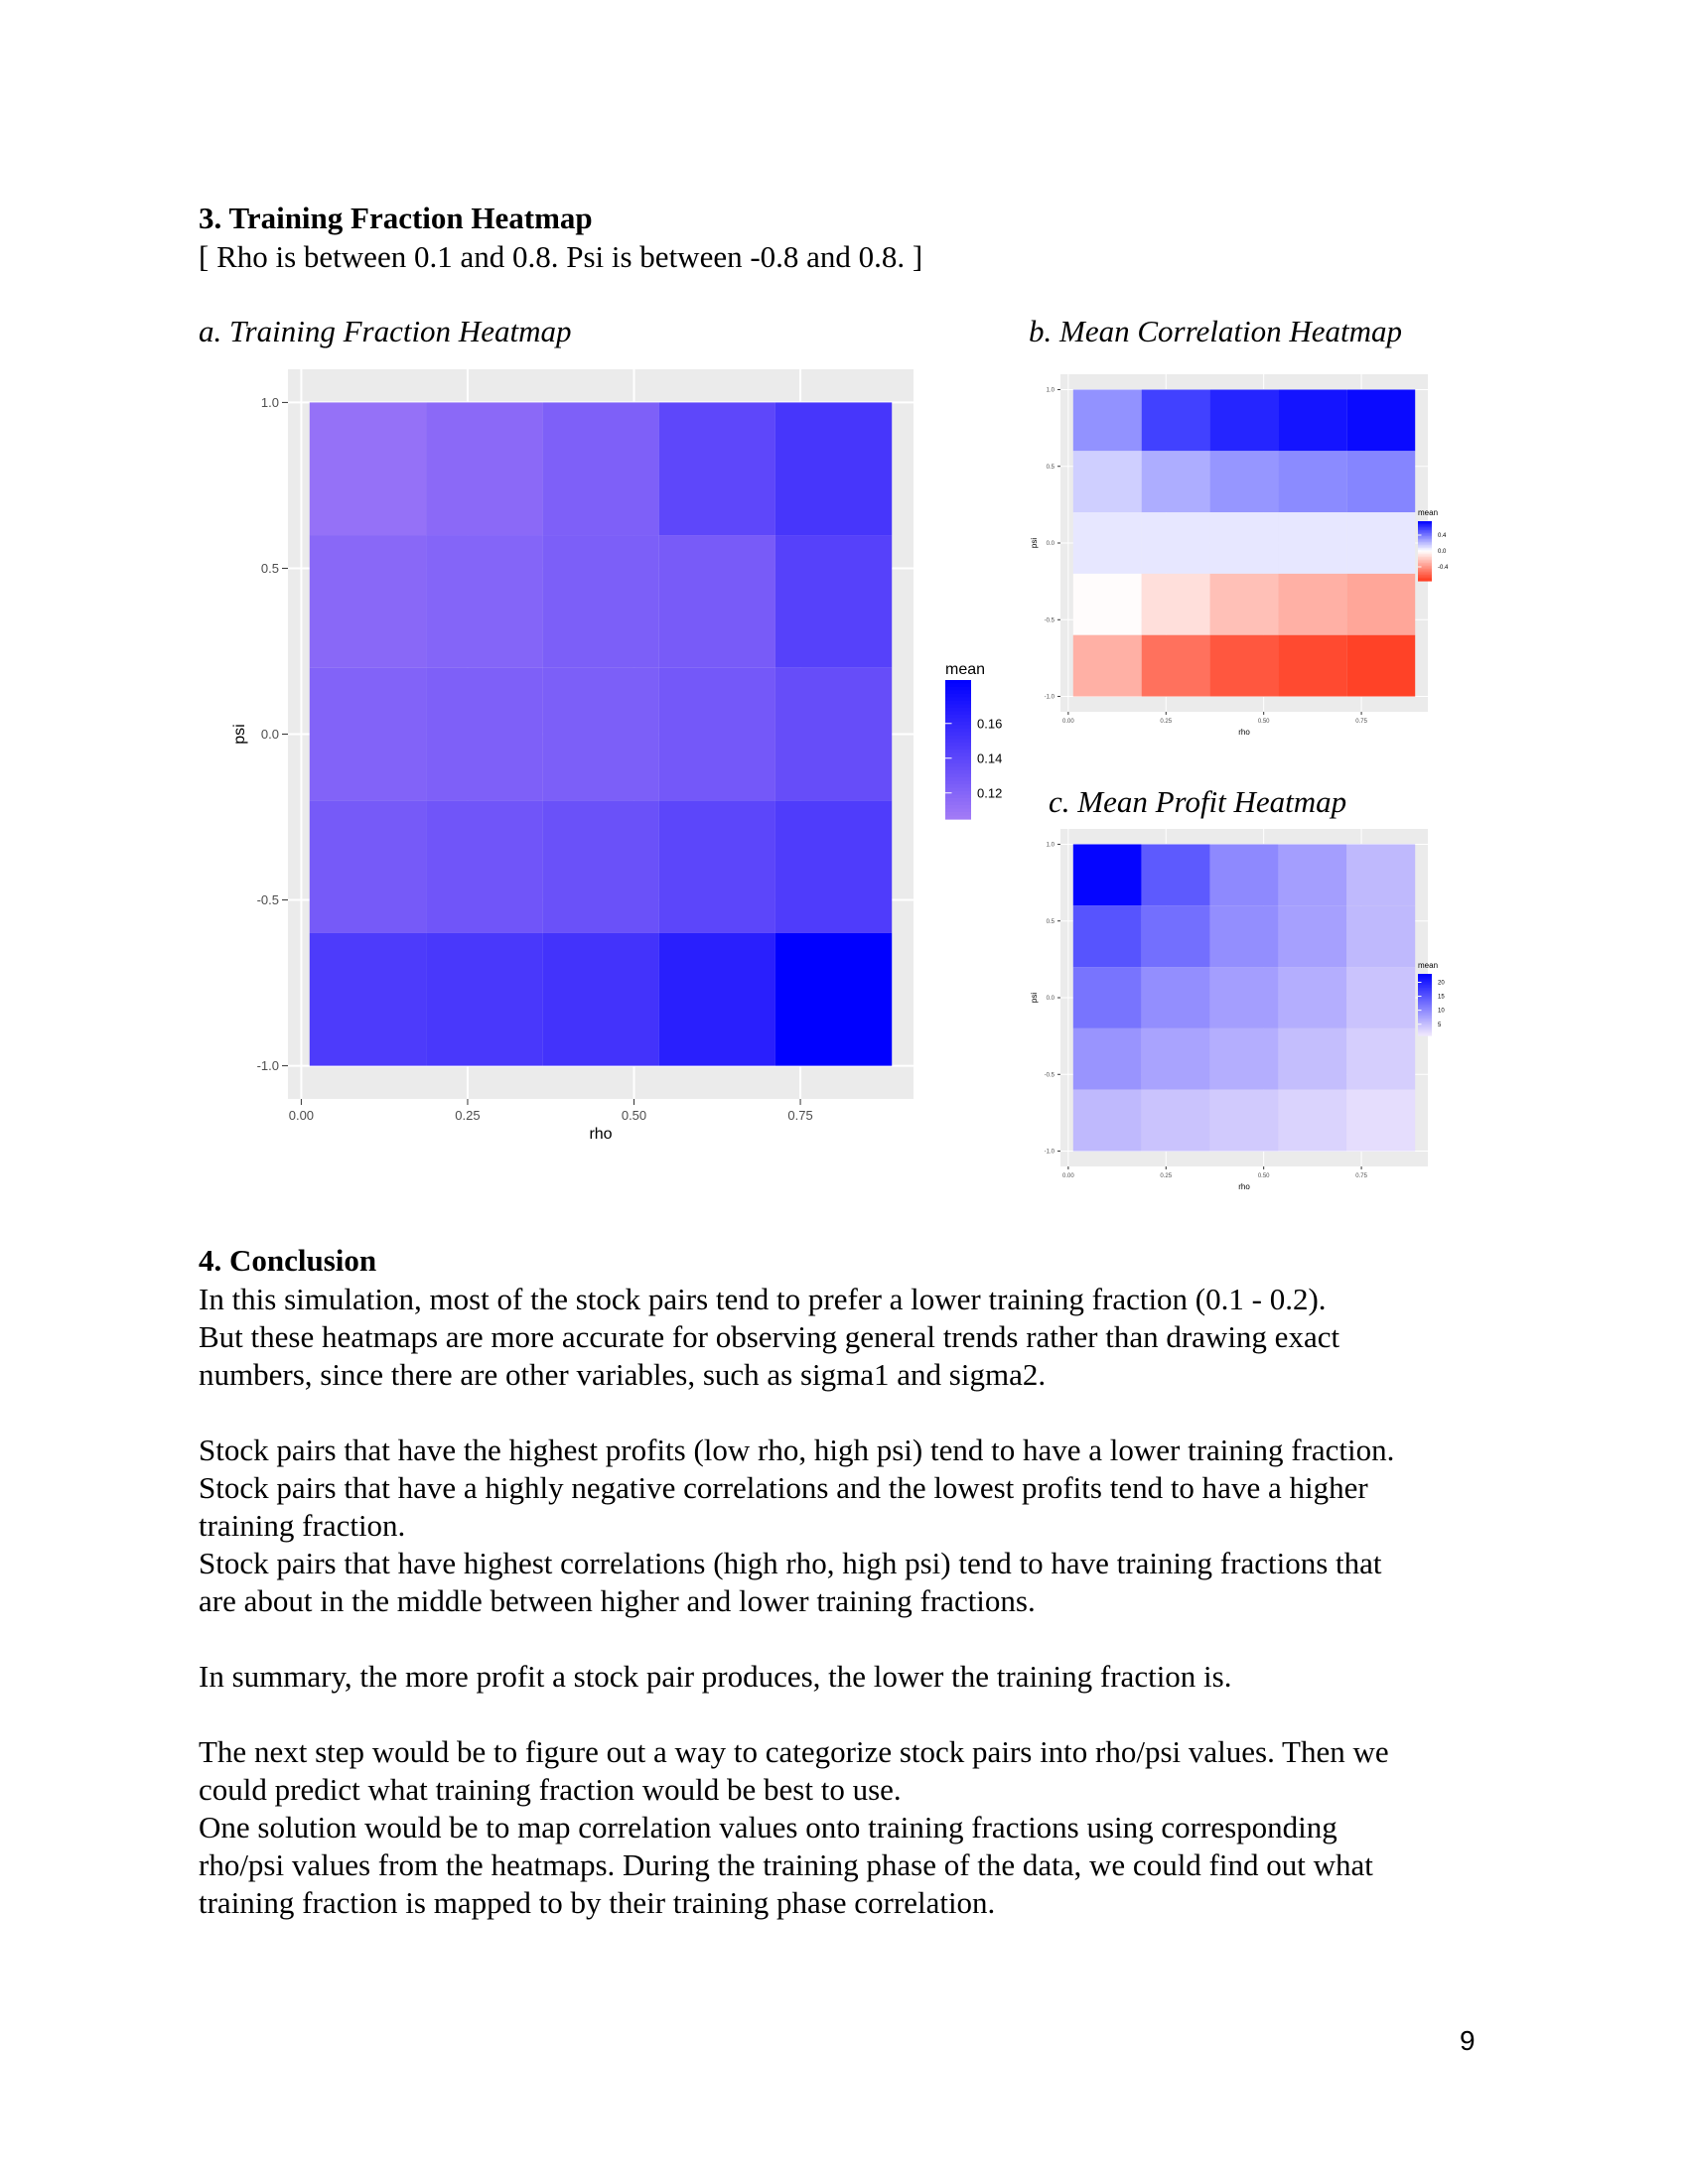  I want to click on caption-a: a. Training Fraction Heatmap, so click(385, 331).